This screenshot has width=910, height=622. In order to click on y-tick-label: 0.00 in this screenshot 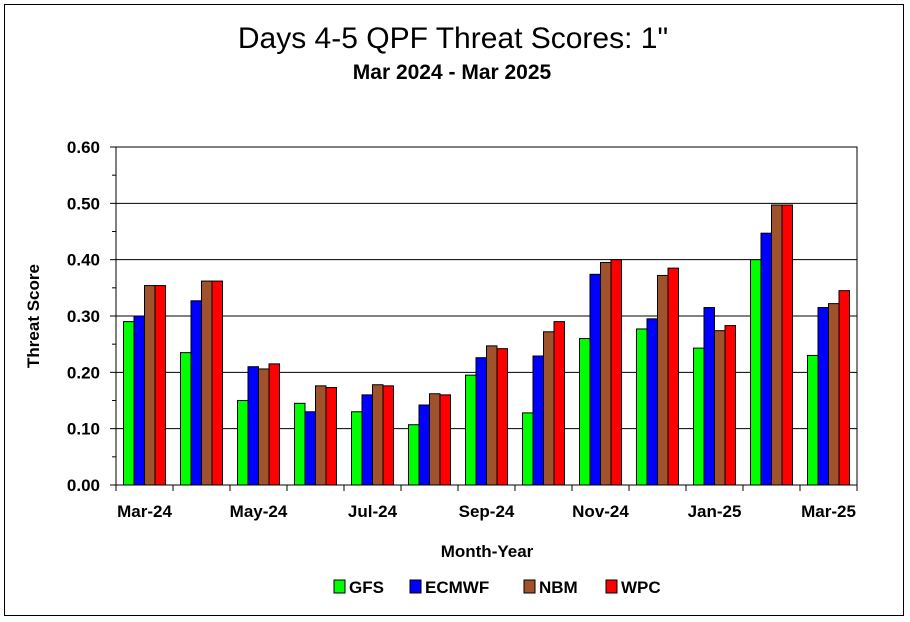, I will do `click(83, 485)`.